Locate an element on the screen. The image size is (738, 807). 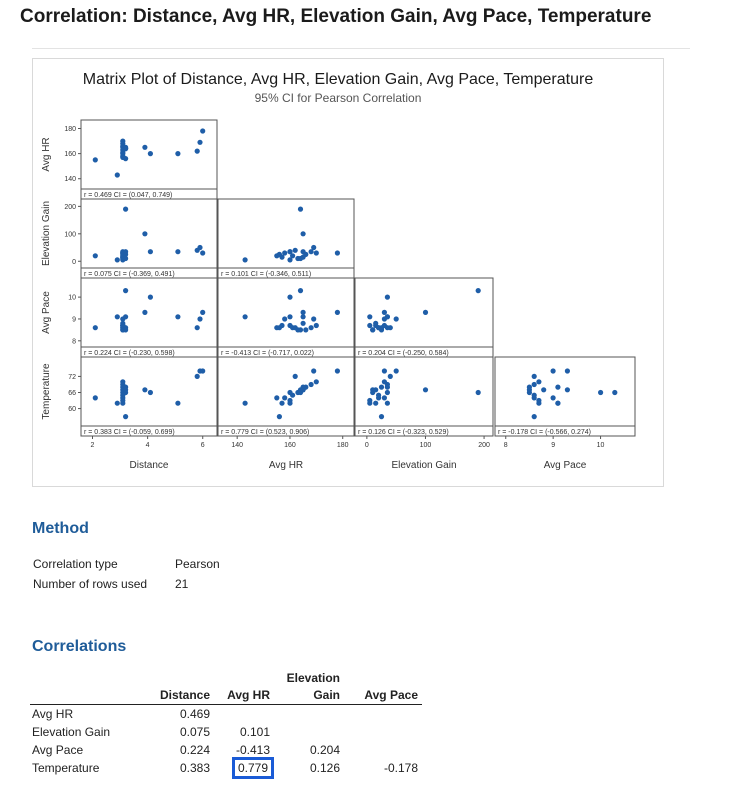
correlation-label: r = 0.779 CI = (0.523, 0.906) is located at coordinates (265, 432).